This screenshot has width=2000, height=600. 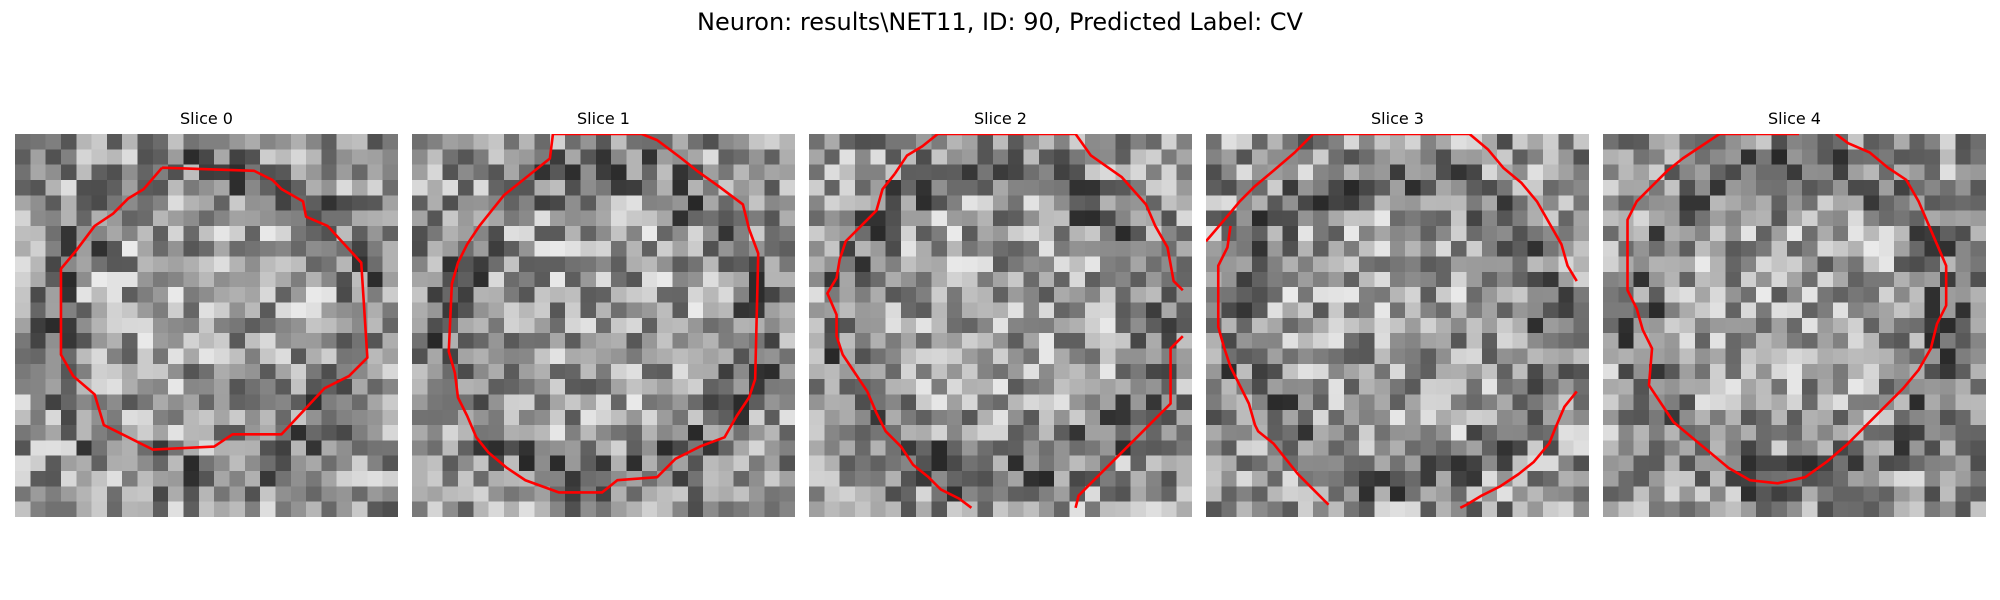 What do you see at coordinates (603, 118) in the screenshot?
I see `slice-title-1: Slice 1` at bounding box center [603, 118].